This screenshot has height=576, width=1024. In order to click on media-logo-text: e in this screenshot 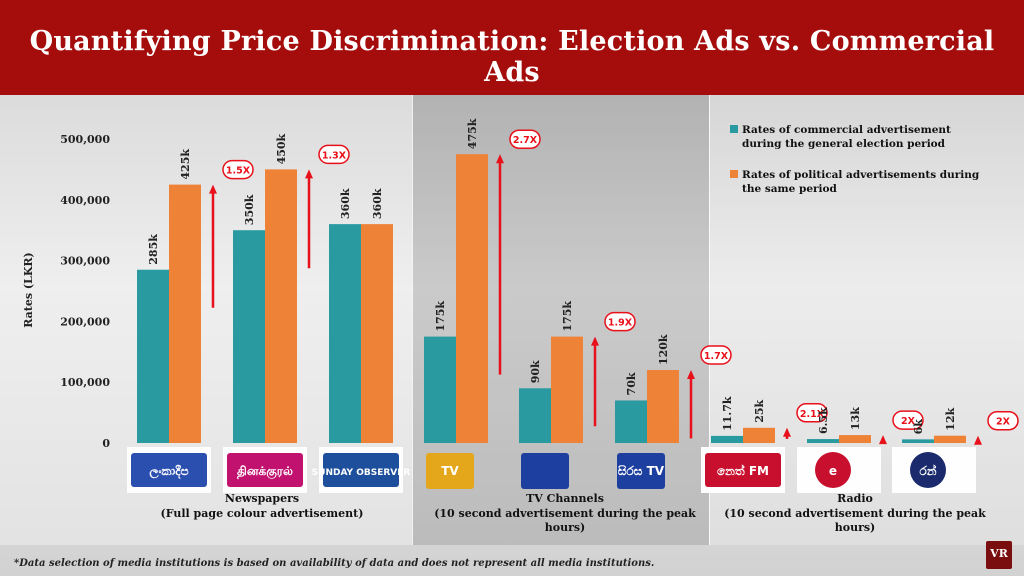, I will do `click(833, 471)`.